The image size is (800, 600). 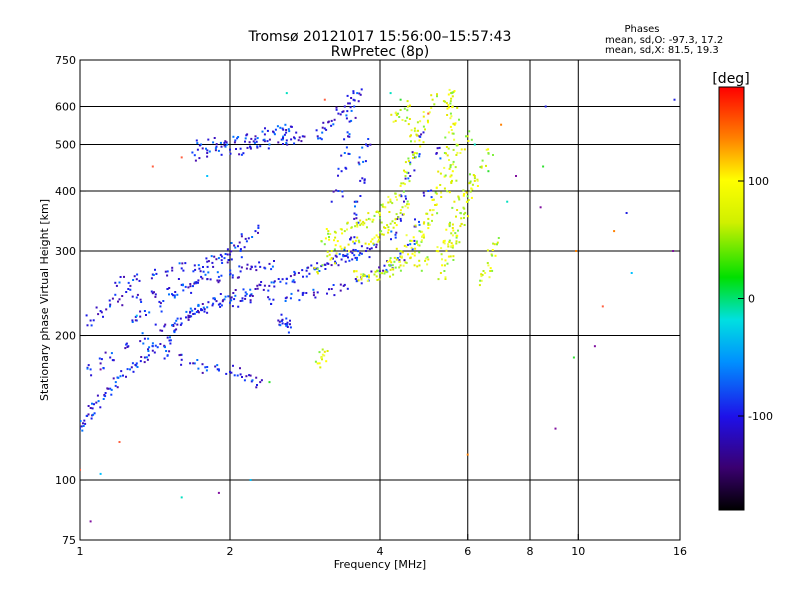 I want to click on x-tick-label: 8, so click(x=530, y=551).